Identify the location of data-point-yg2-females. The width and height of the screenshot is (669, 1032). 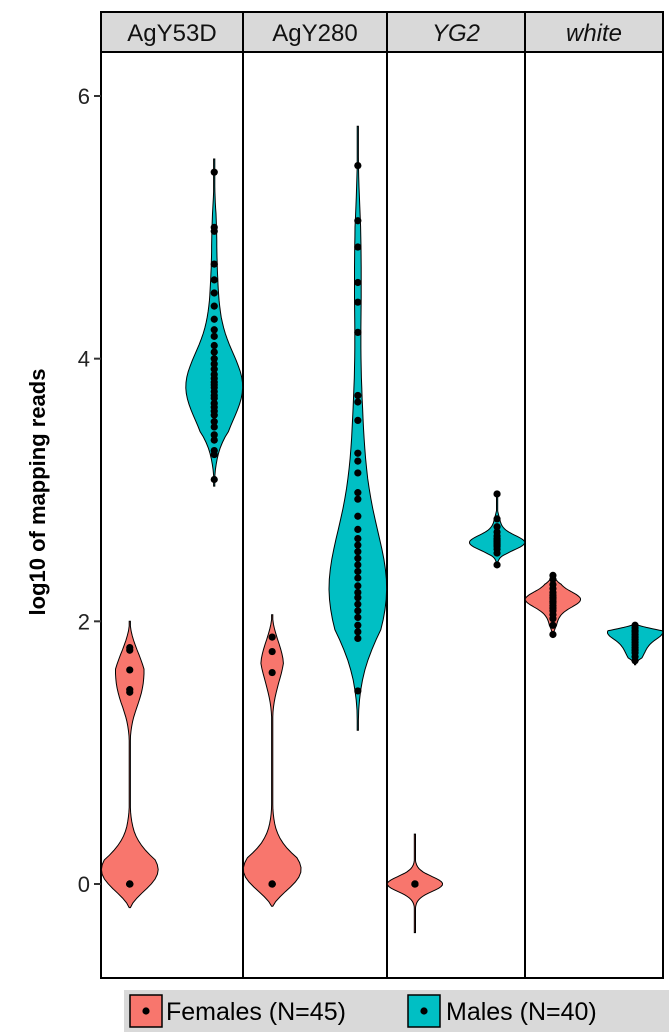
(415, 884).